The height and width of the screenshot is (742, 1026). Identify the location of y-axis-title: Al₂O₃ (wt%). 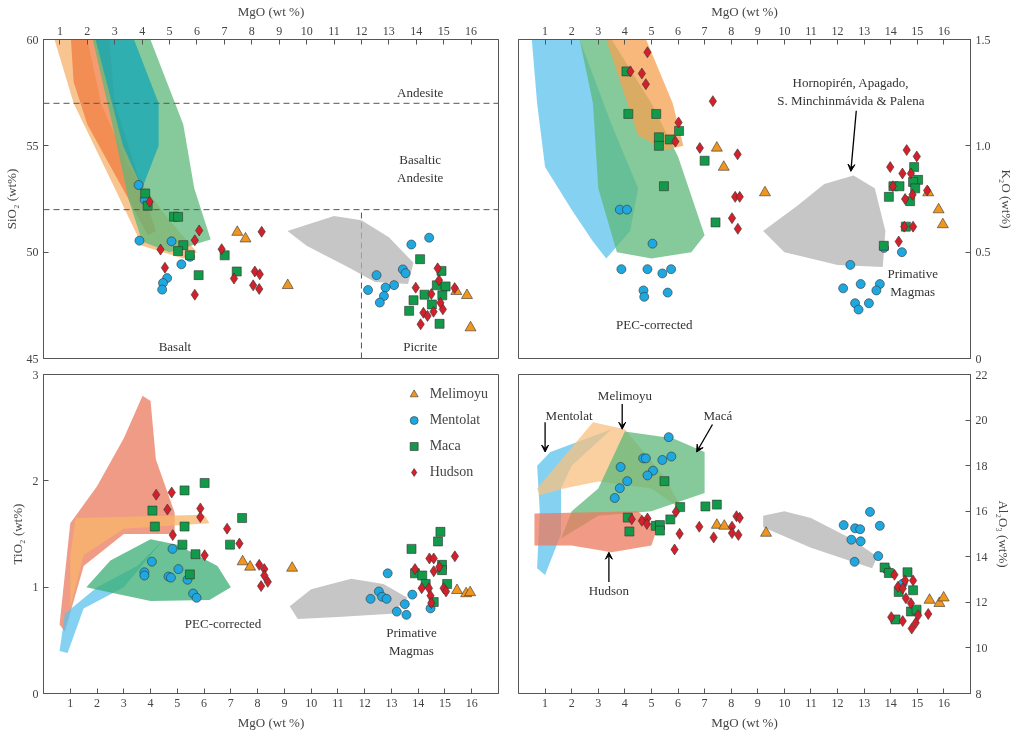
(1003, 534).